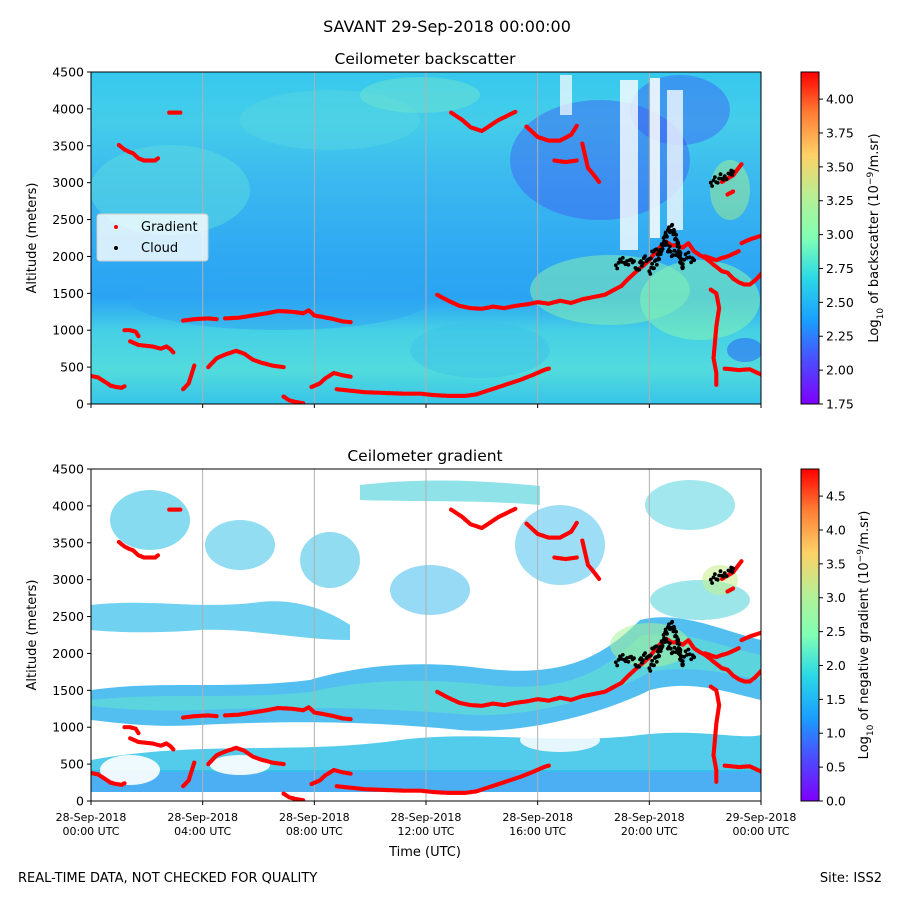 This screenshot has width=900, height=900. What do you see at coordinates (68, 542) in the screenshot?
I see `y-tick-label: 3500` at bounding box center [68, 542].